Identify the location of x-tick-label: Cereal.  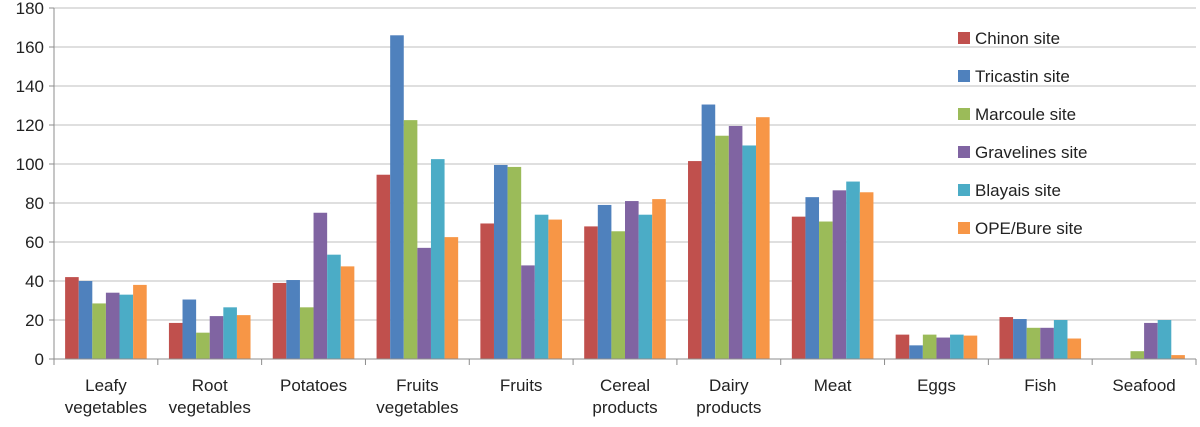
(625, 385).